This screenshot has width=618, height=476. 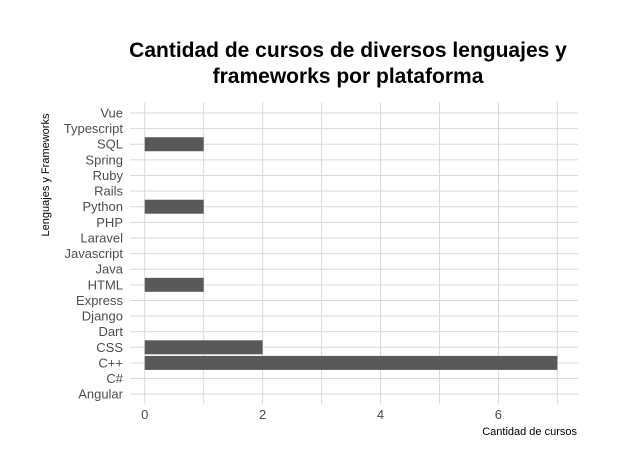 I want to click on x-axis-label: Cantidad de cursos, so click(x=529, y=432).